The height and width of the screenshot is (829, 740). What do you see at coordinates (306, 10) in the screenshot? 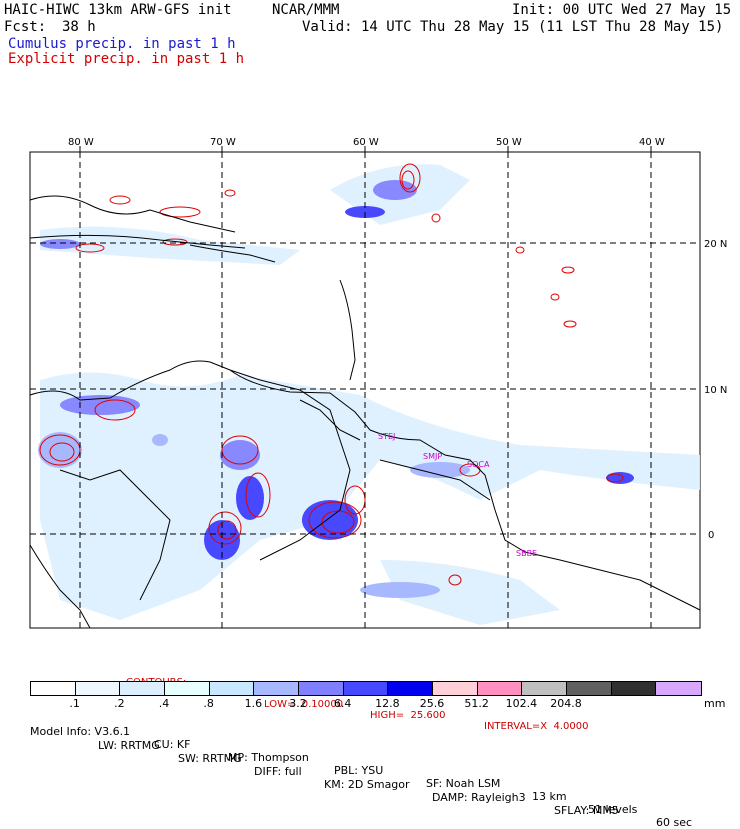
I see `org-label: NCAR/MMM` at bounding box center [306, 10].